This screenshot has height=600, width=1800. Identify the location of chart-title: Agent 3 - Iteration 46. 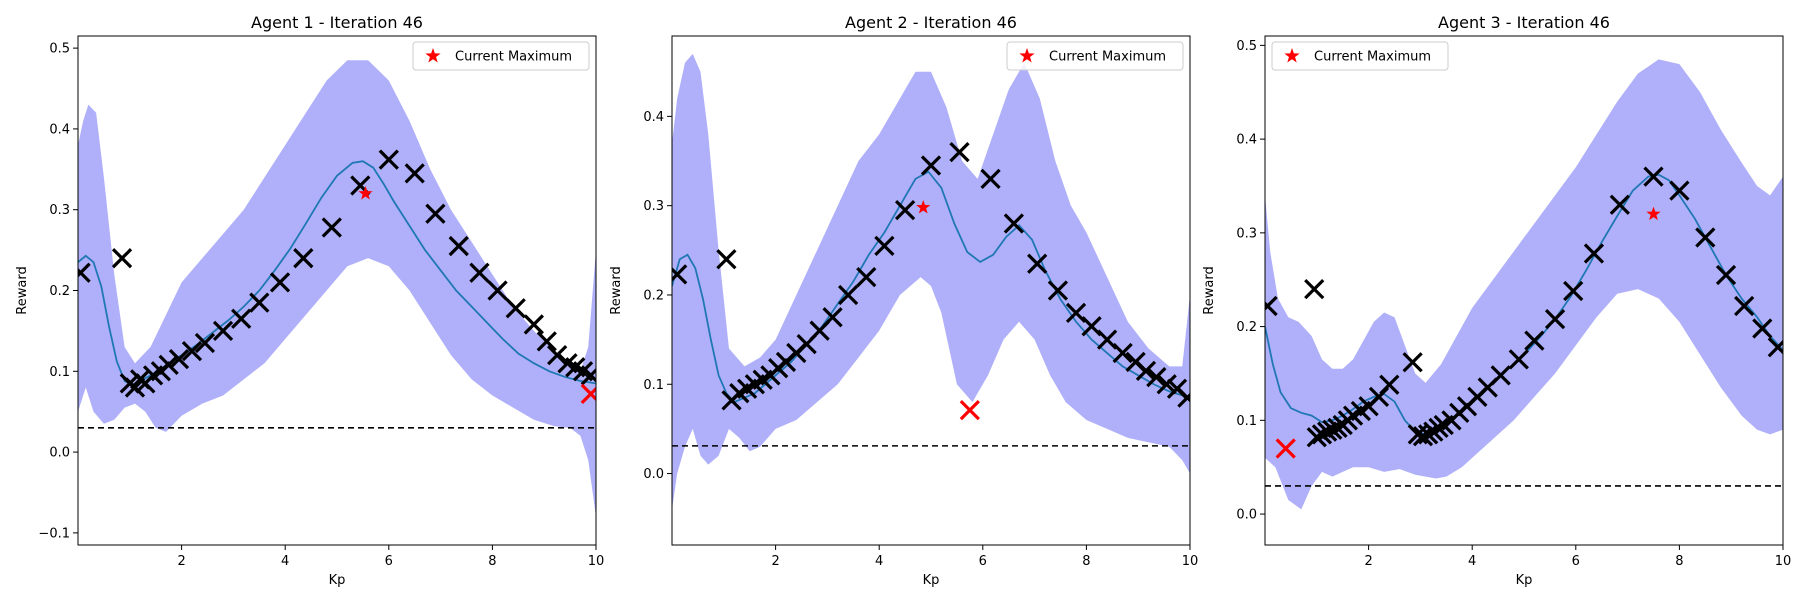
(1524, 22).